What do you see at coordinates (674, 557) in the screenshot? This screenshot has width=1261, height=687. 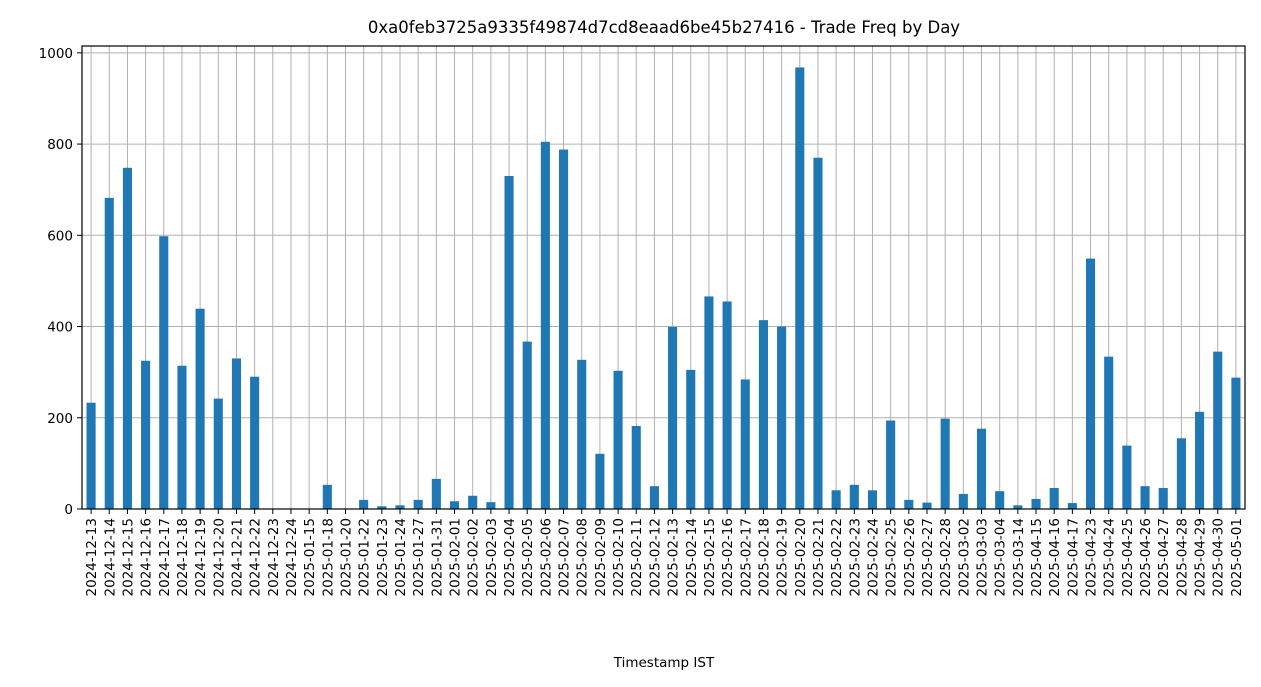 I see `x-tick-label: 2025-02-13` at bounding box center [674, 557].